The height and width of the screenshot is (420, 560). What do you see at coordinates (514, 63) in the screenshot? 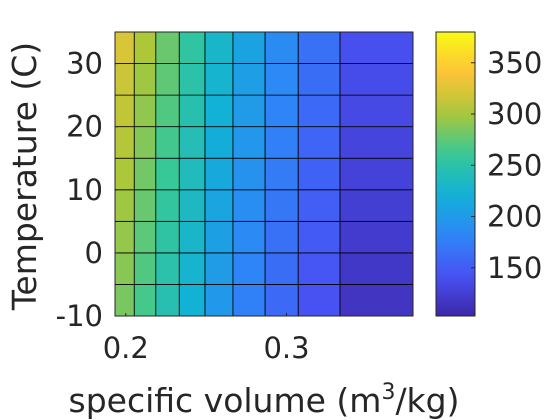
I see `colorbar-tick-label: 350` at bounding box center [514, 63].